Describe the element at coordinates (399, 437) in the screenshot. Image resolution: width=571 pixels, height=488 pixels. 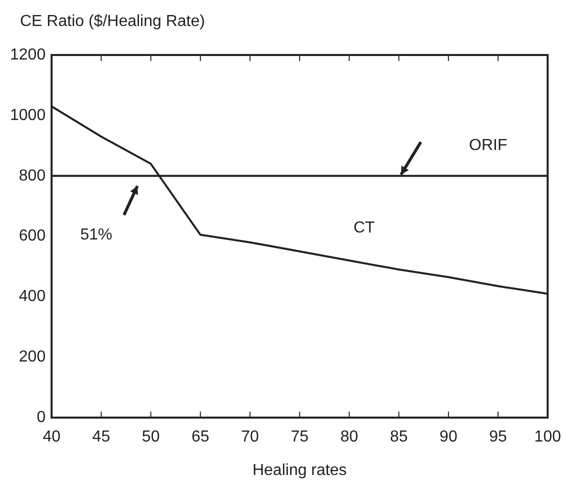
I see `x-tick-label: 85` at that location.